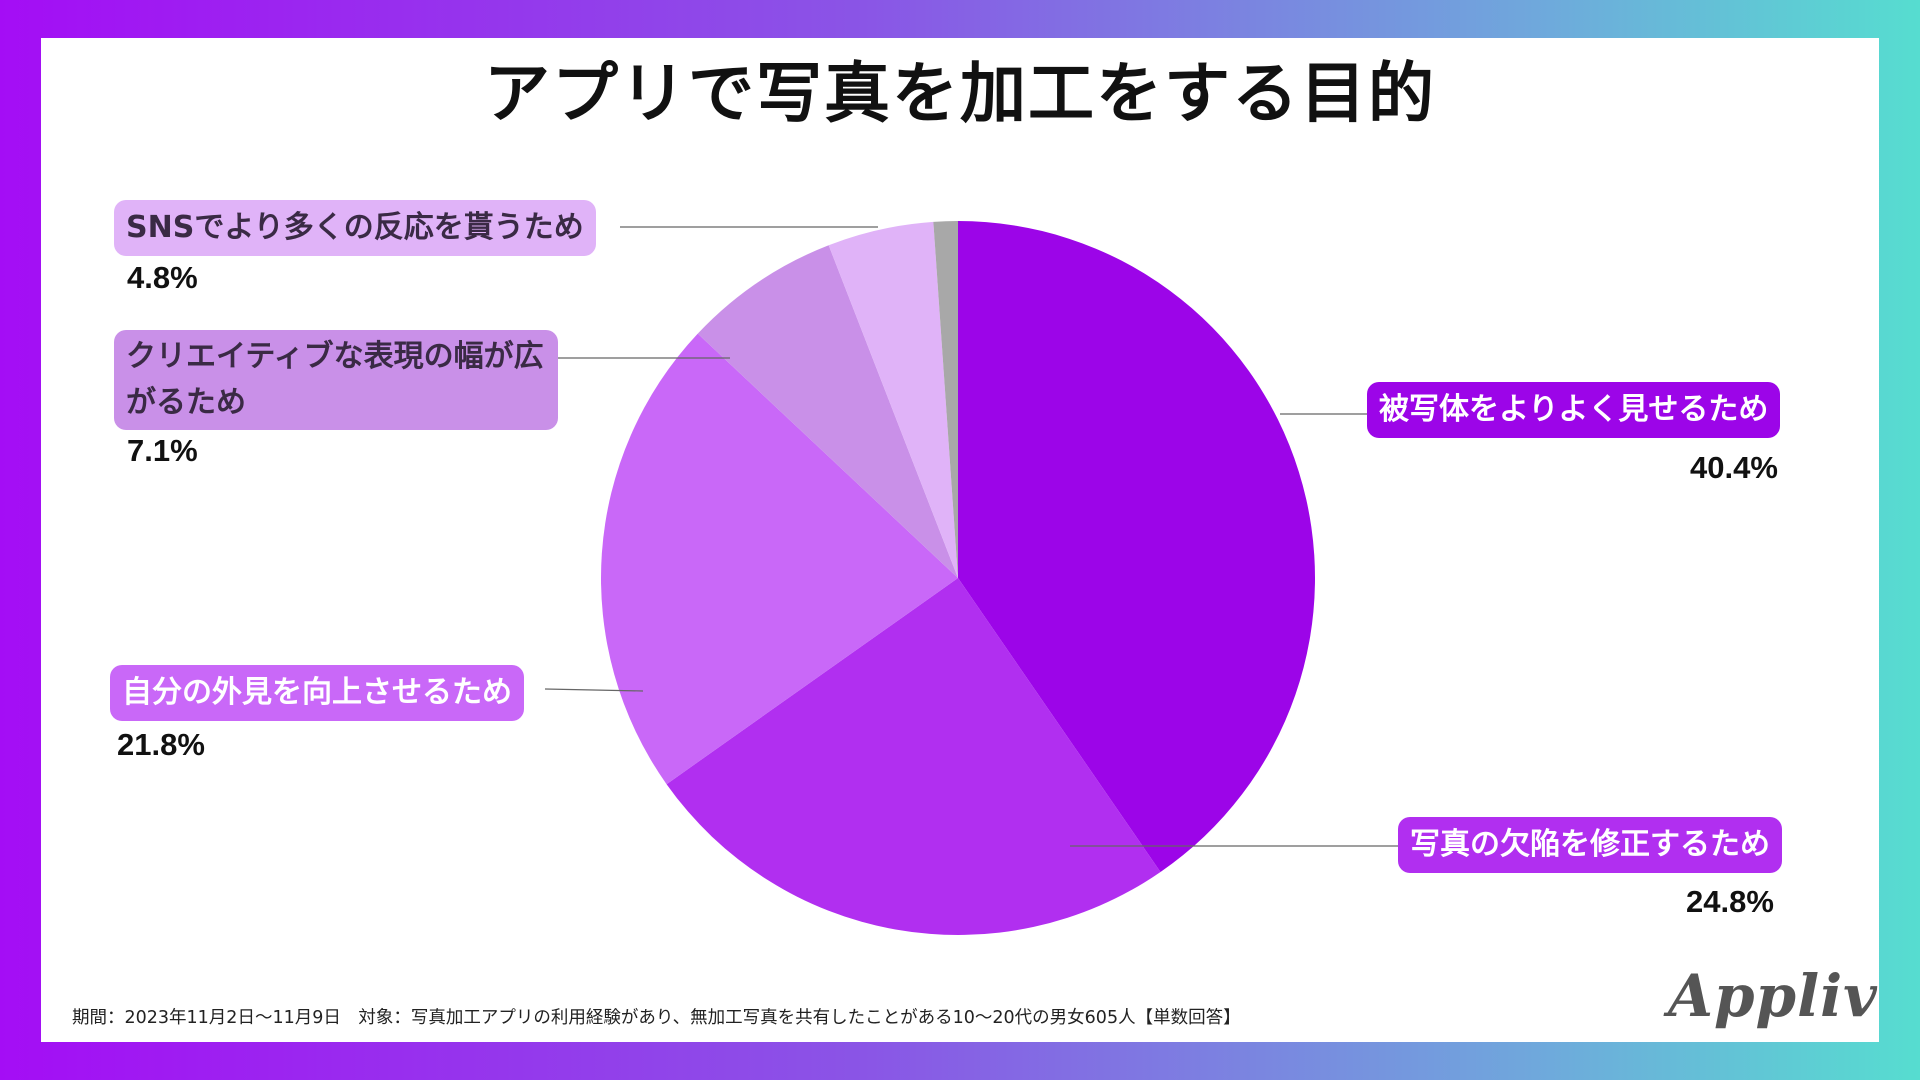 Image resolution: width=1920 pixels, height=1080 pixels. I want to click on pie-slice-sns, so click(893, 399).